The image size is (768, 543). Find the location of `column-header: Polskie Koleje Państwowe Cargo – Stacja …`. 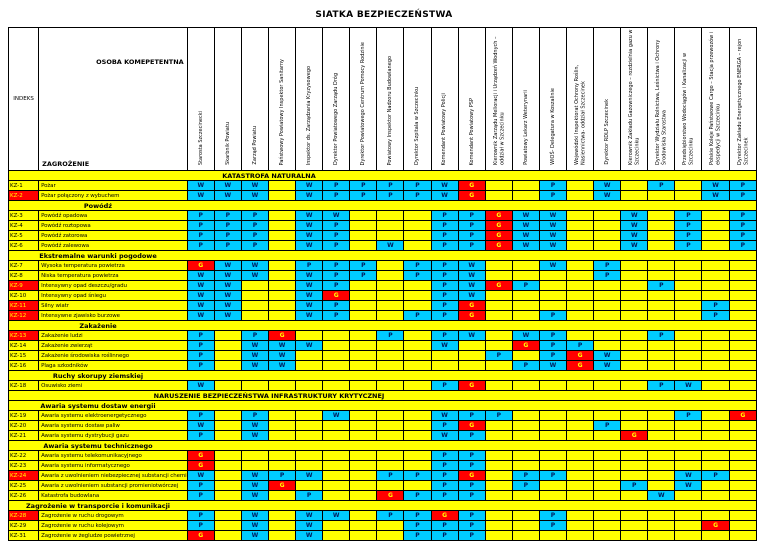

column-header: Polskie Koleje Państwowe Cargo – Stacja … is located at coordinates (715, 99).